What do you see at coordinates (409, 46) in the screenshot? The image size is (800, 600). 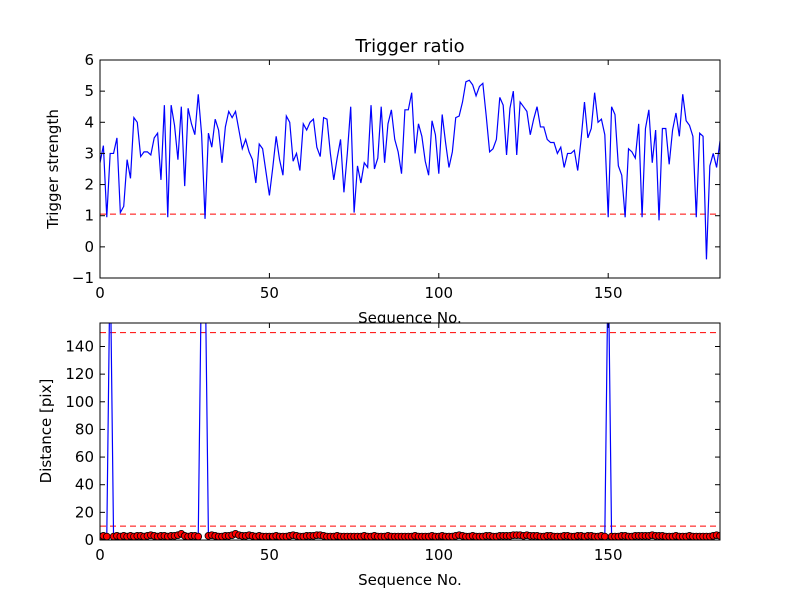 I see `trigger-chart-title: Trigger ratio` at bounding box center [409, 46].